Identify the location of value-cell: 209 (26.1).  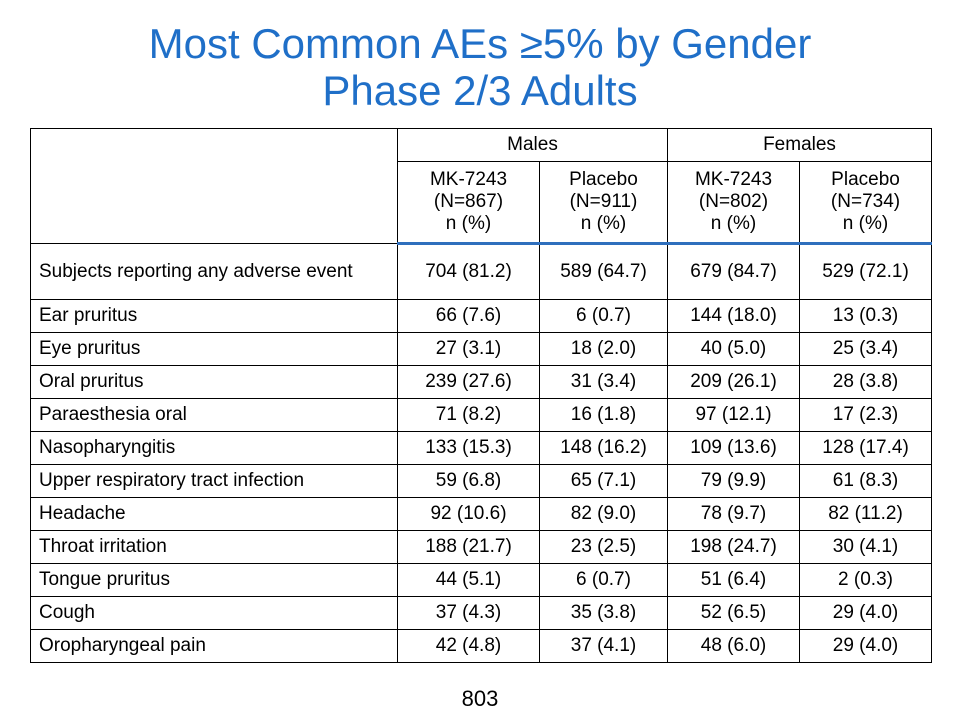
(733, 382).